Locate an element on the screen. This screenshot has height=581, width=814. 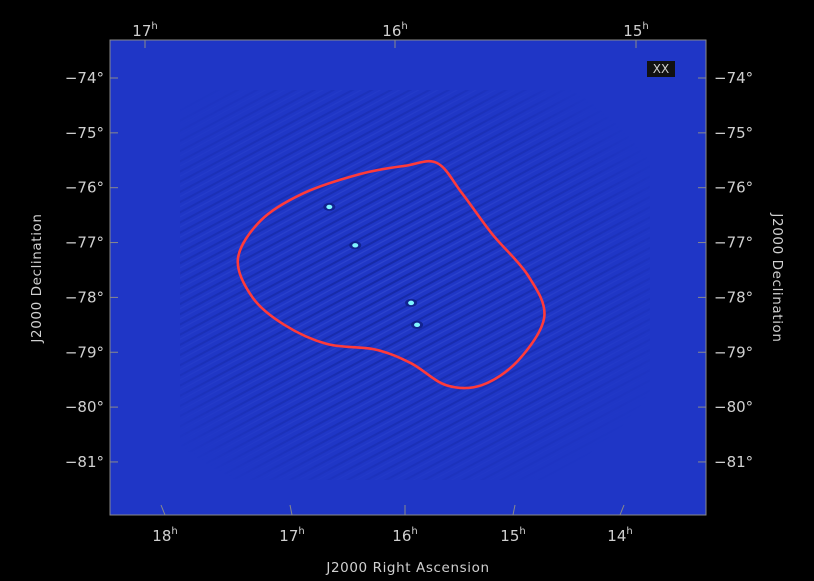
ra-tick-hours: 18 is located at coordinates (161, 536).